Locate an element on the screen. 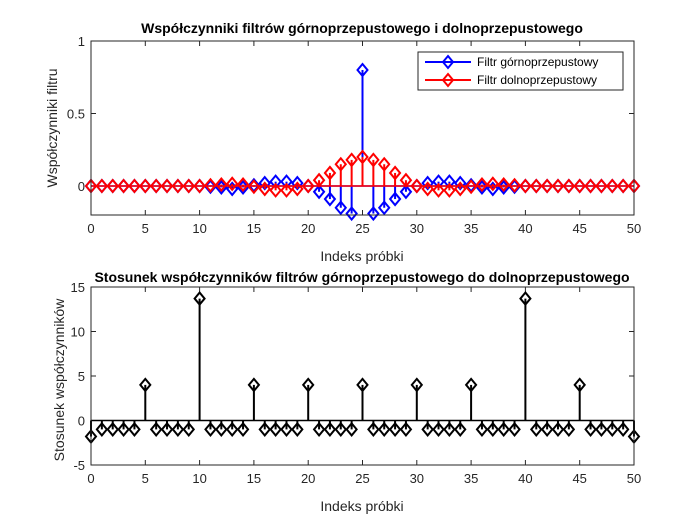 The width and height of the screenshot is (700, 525). bottom-x-tick-label: 0 is located at coordinates (90, 478).